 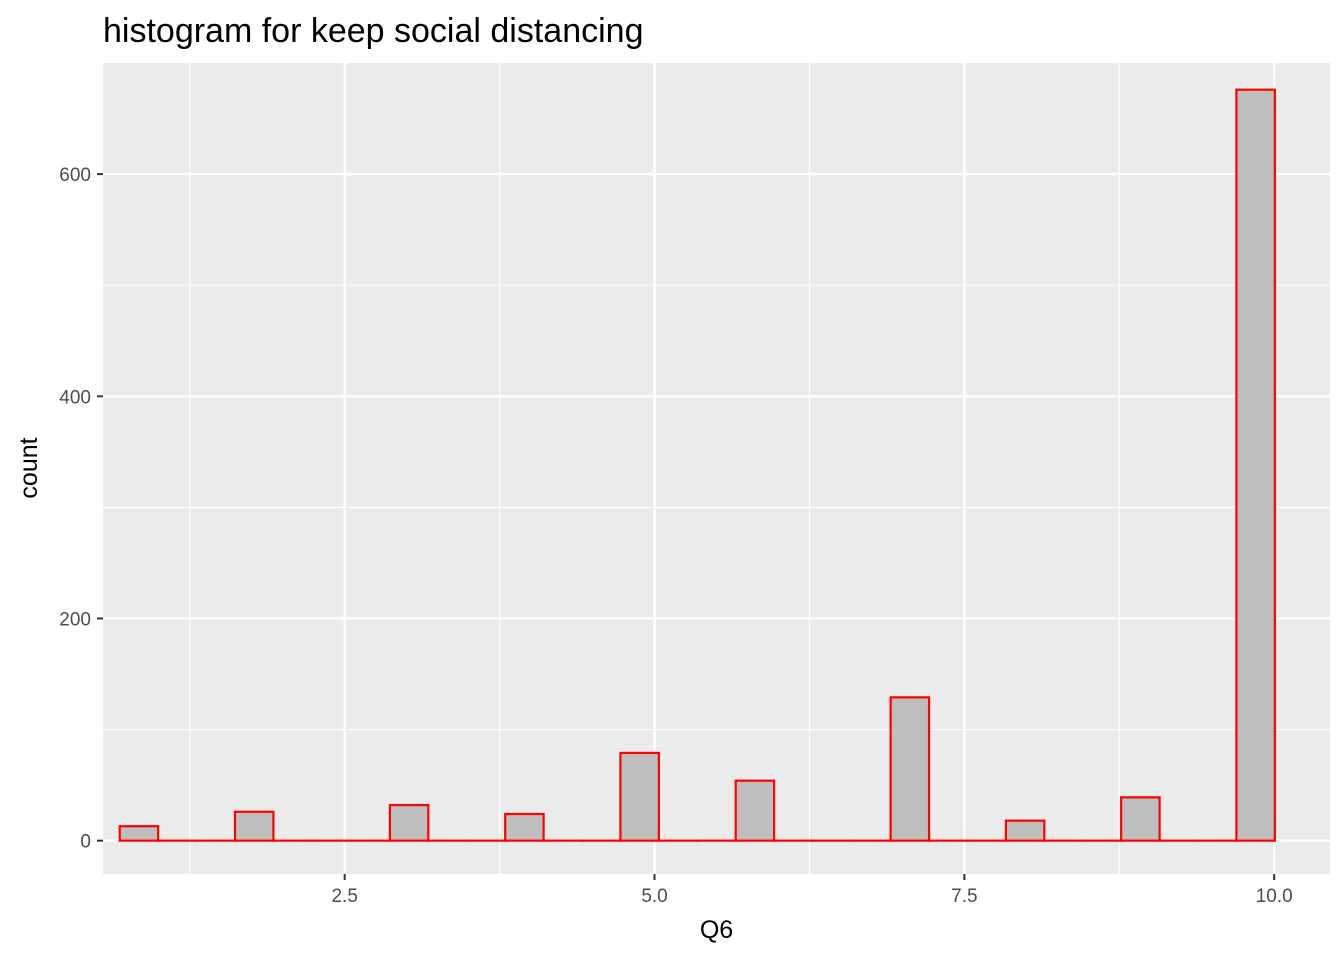 I want to click on chart-title: histogram for keep social distancing, so click(x=373, y=31).